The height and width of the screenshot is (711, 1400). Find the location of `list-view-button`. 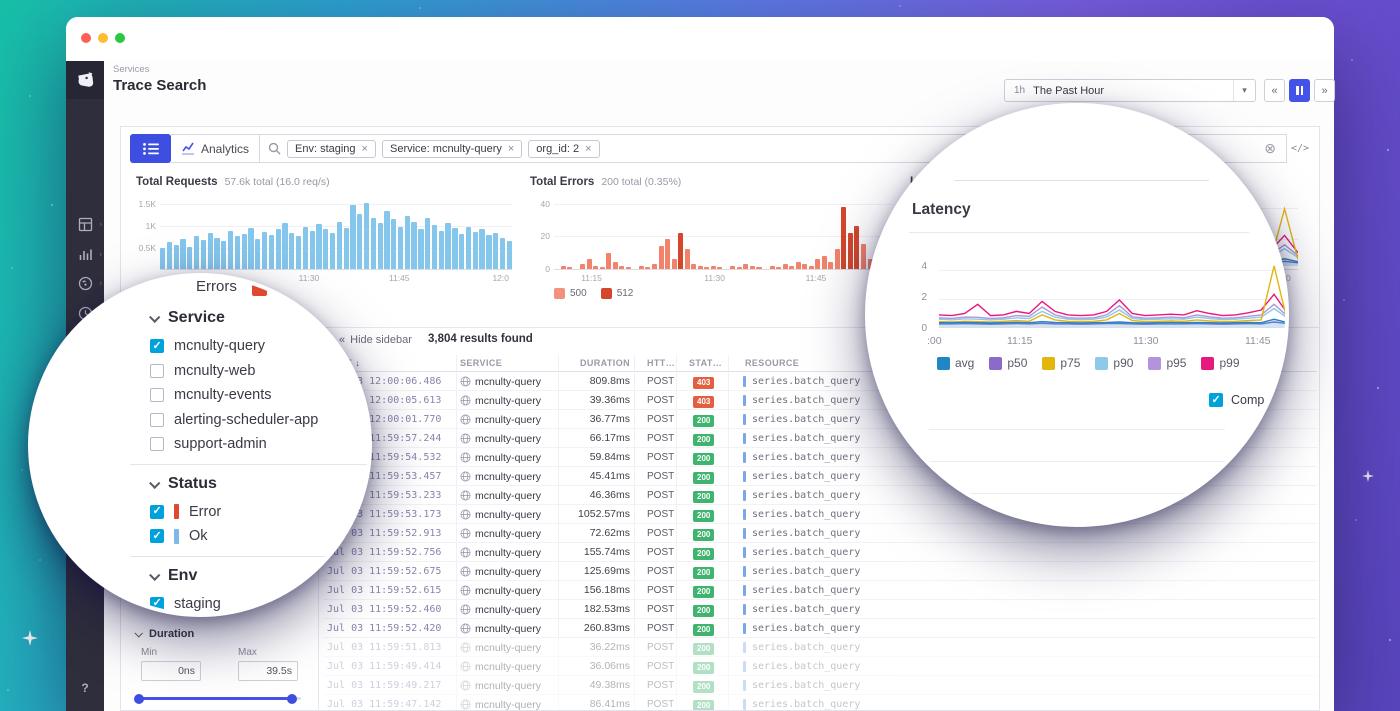

list-view-button is located at coordinates (150, 148).